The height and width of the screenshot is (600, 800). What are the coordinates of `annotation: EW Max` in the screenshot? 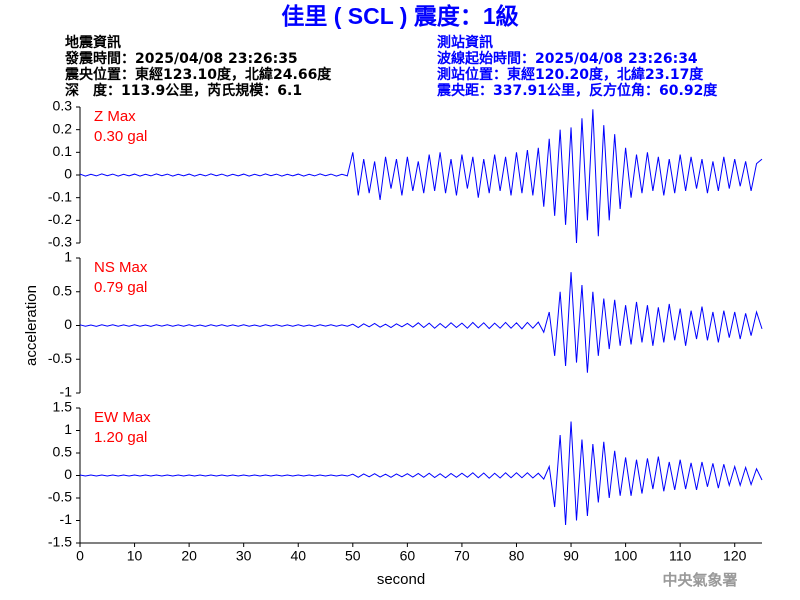 It's located at (122, 417).